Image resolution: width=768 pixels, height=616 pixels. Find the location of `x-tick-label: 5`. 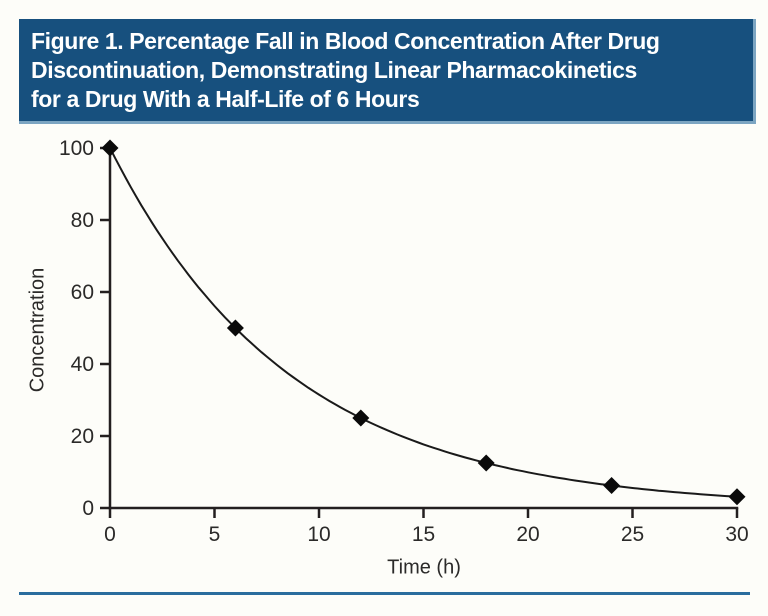

x-tick-label: 5 is located at coordinates (215, 534).